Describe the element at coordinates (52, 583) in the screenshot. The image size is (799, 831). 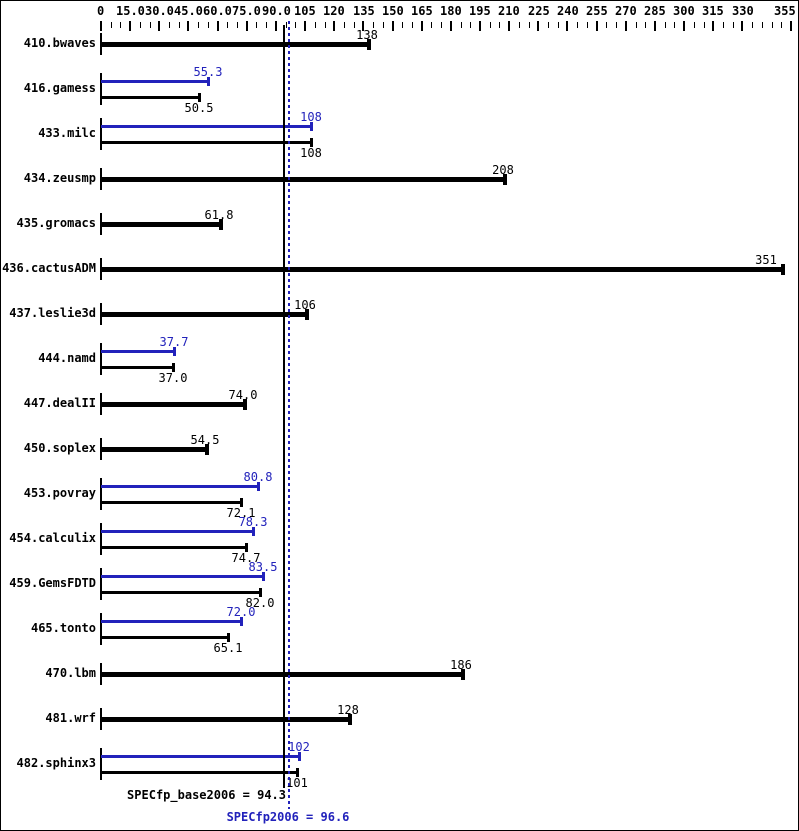
I see `benchmark-label: 459.GemsFDTD` at that location.